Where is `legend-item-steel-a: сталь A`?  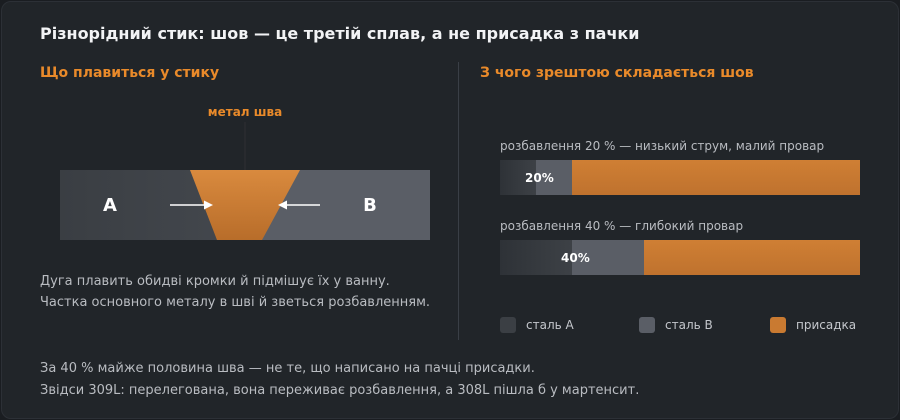 legend-item-steel-a: сталь A is located at coordinates (537, 325).